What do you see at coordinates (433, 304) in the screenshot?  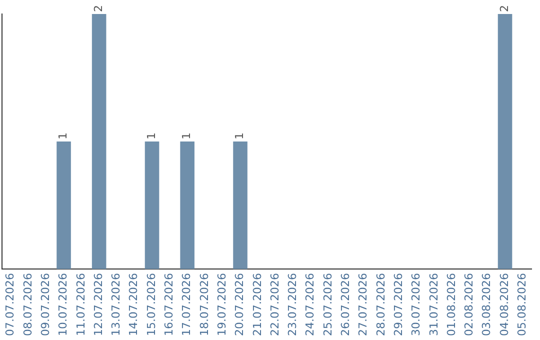 I see `x-tick-label: 31.07.2026` at bounding box center [433, 304].